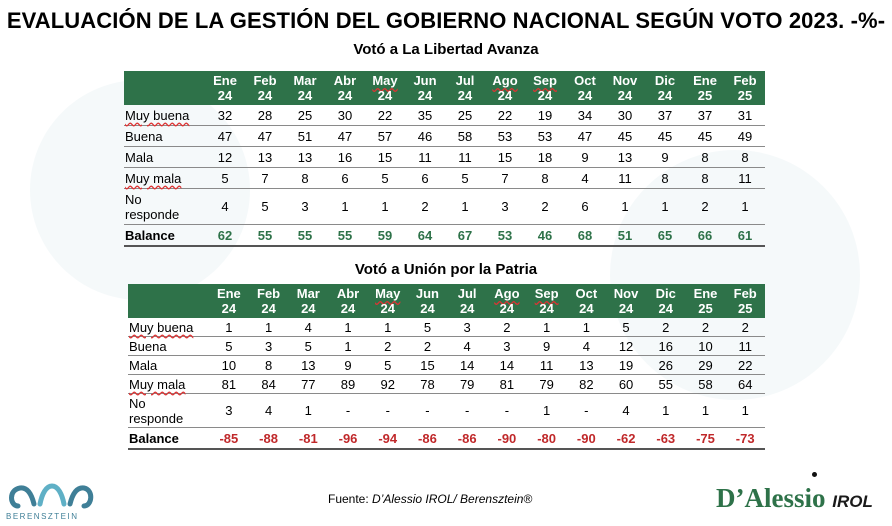 The image size is (892, 526). I want to click on table-cell: 89, so click(348, 384).